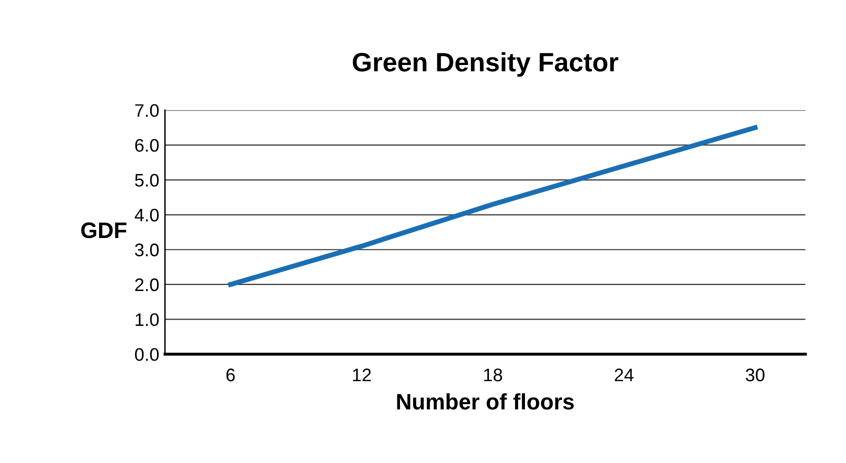 This screenshot has width=846, height=463. Describe the element at coordinates (146, 215) in the screenshot. I see `y-tick-label: 4.0` at that location.